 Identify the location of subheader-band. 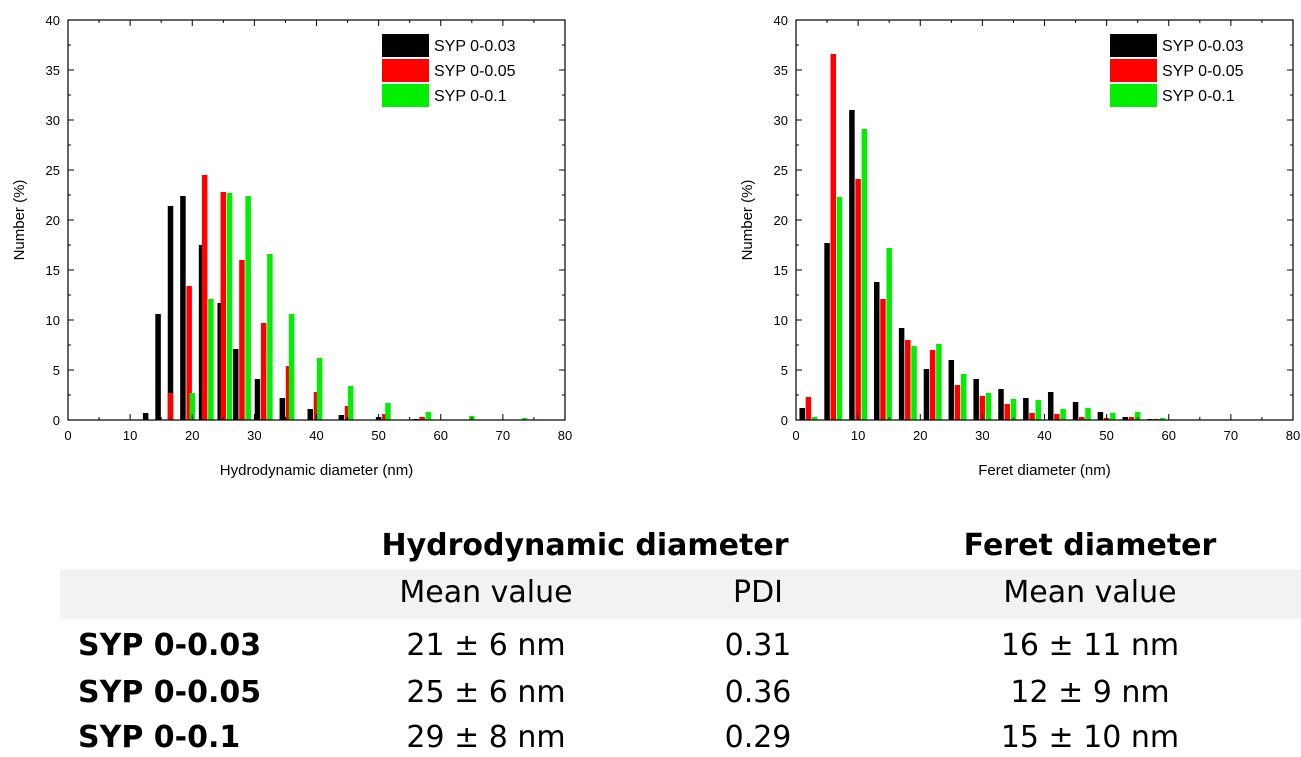
(680, 594).